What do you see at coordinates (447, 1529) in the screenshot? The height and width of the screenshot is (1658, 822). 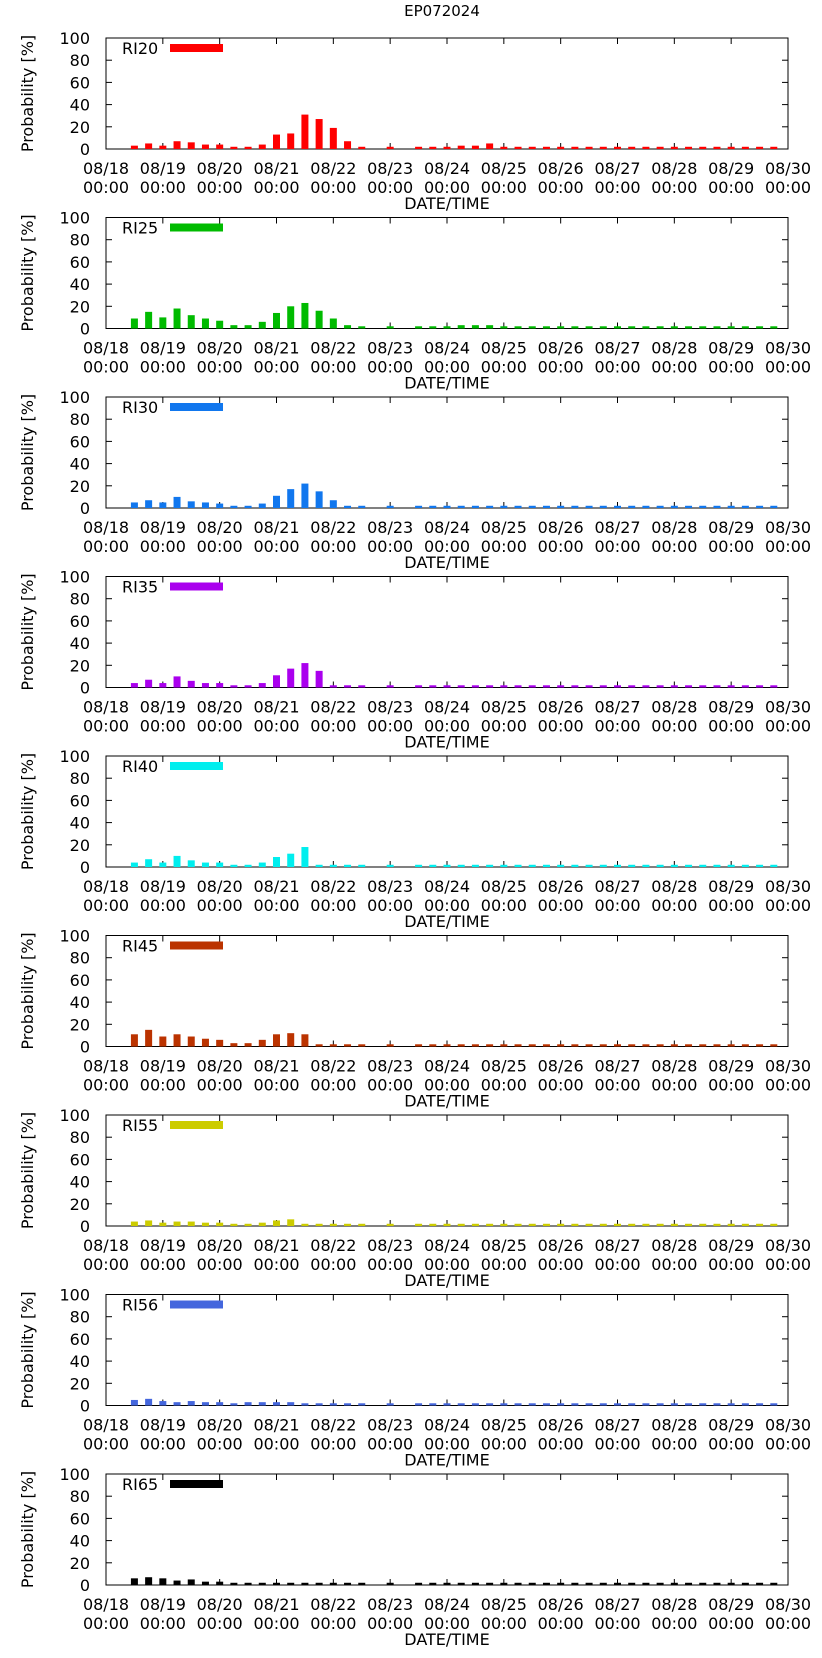 I see `plot-frame` at bounding box center [447, 1529].